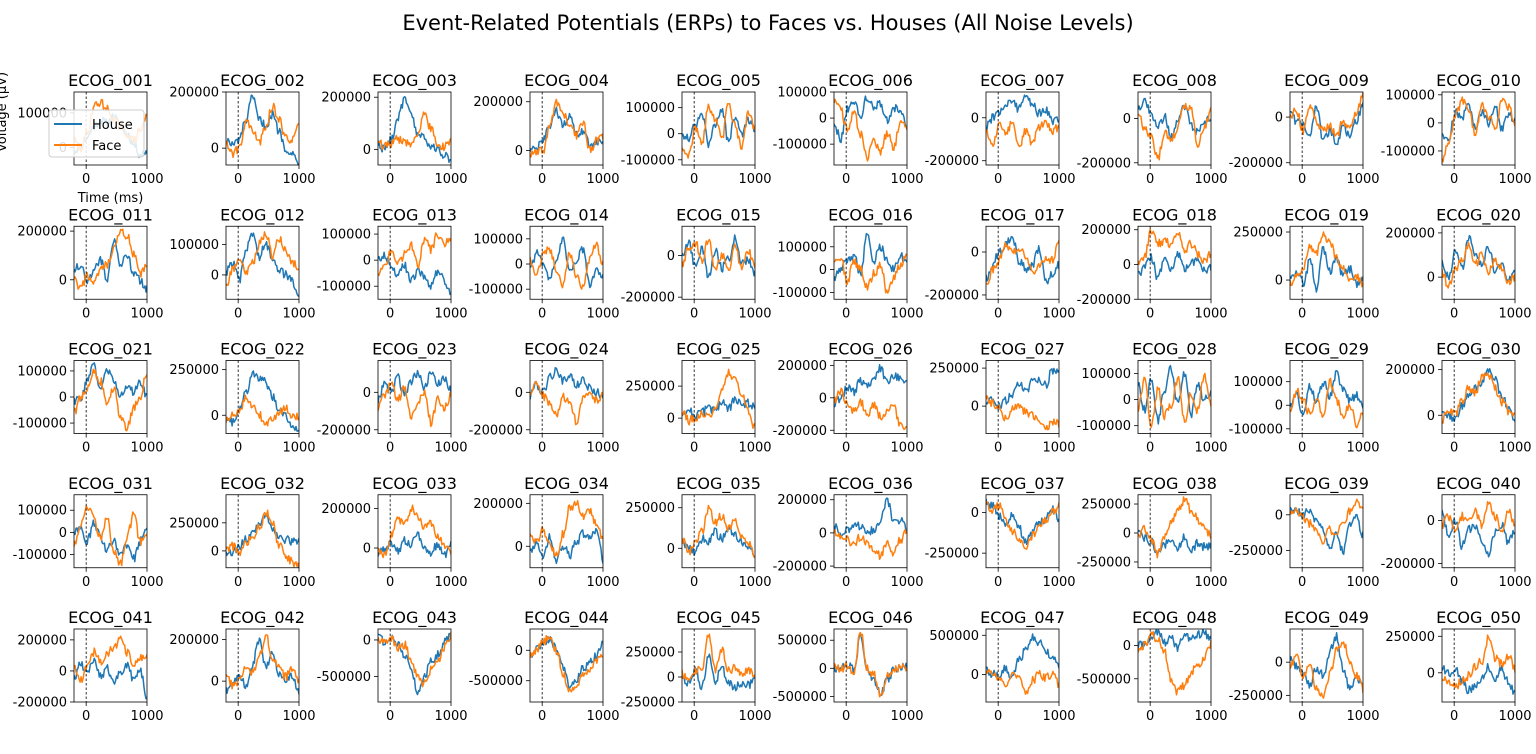 The width and height of the screenshot is (1536, 754). What do you see at coordinates (544, 398) in the screenshot?
I see `panel-ecog_024: ECOG_024 0 1000 -200000 0` at bounding box center [544, 398].